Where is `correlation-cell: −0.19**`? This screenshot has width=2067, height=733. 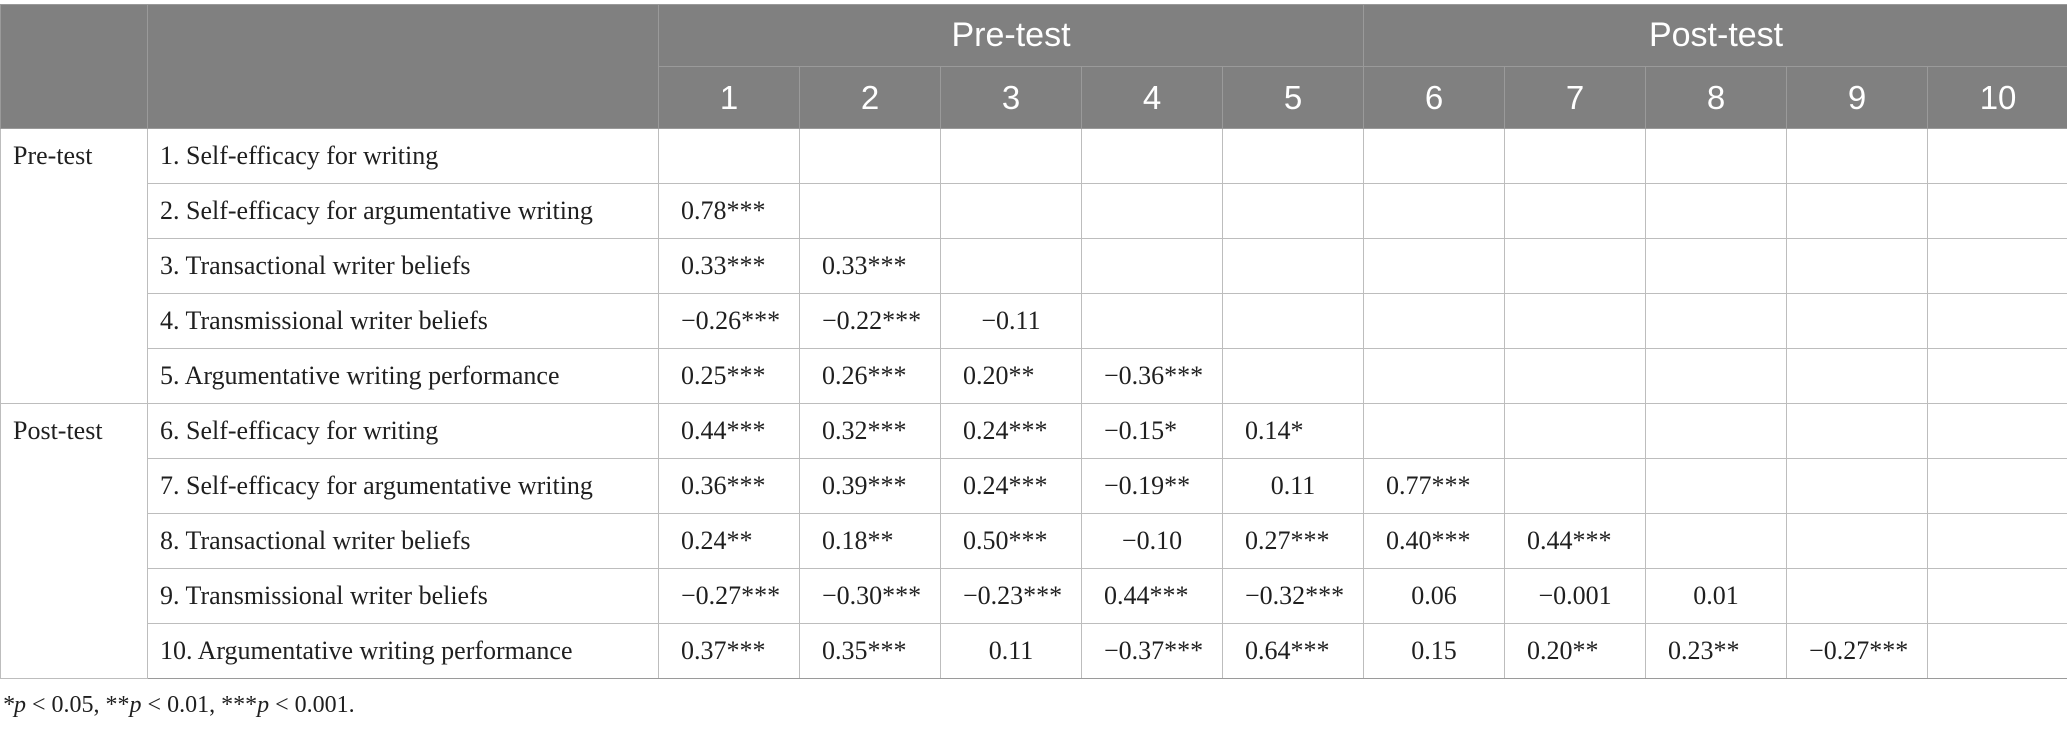 correlation-cell: −0.19** is located at coordinates (1152, 486).